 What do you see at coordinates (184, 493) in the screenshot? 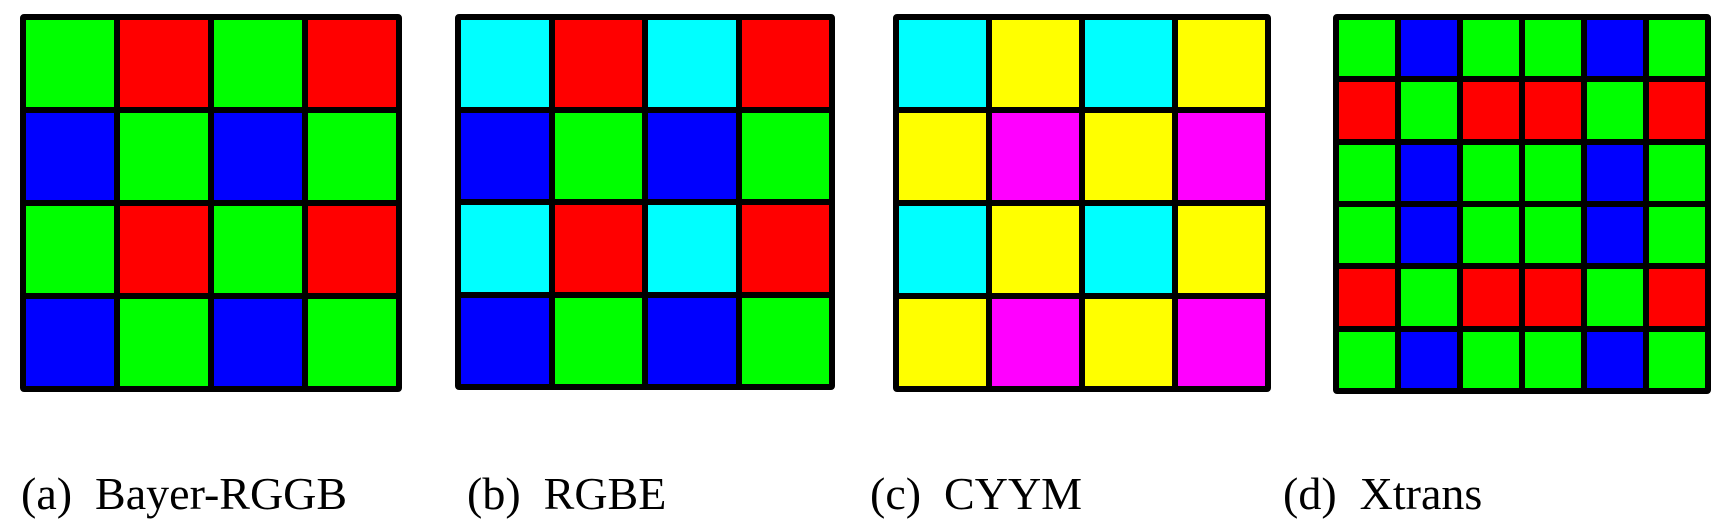
I see `caption-bayer-rggb: (a) Bayer-RGGB` at bounding box center [184, 493].